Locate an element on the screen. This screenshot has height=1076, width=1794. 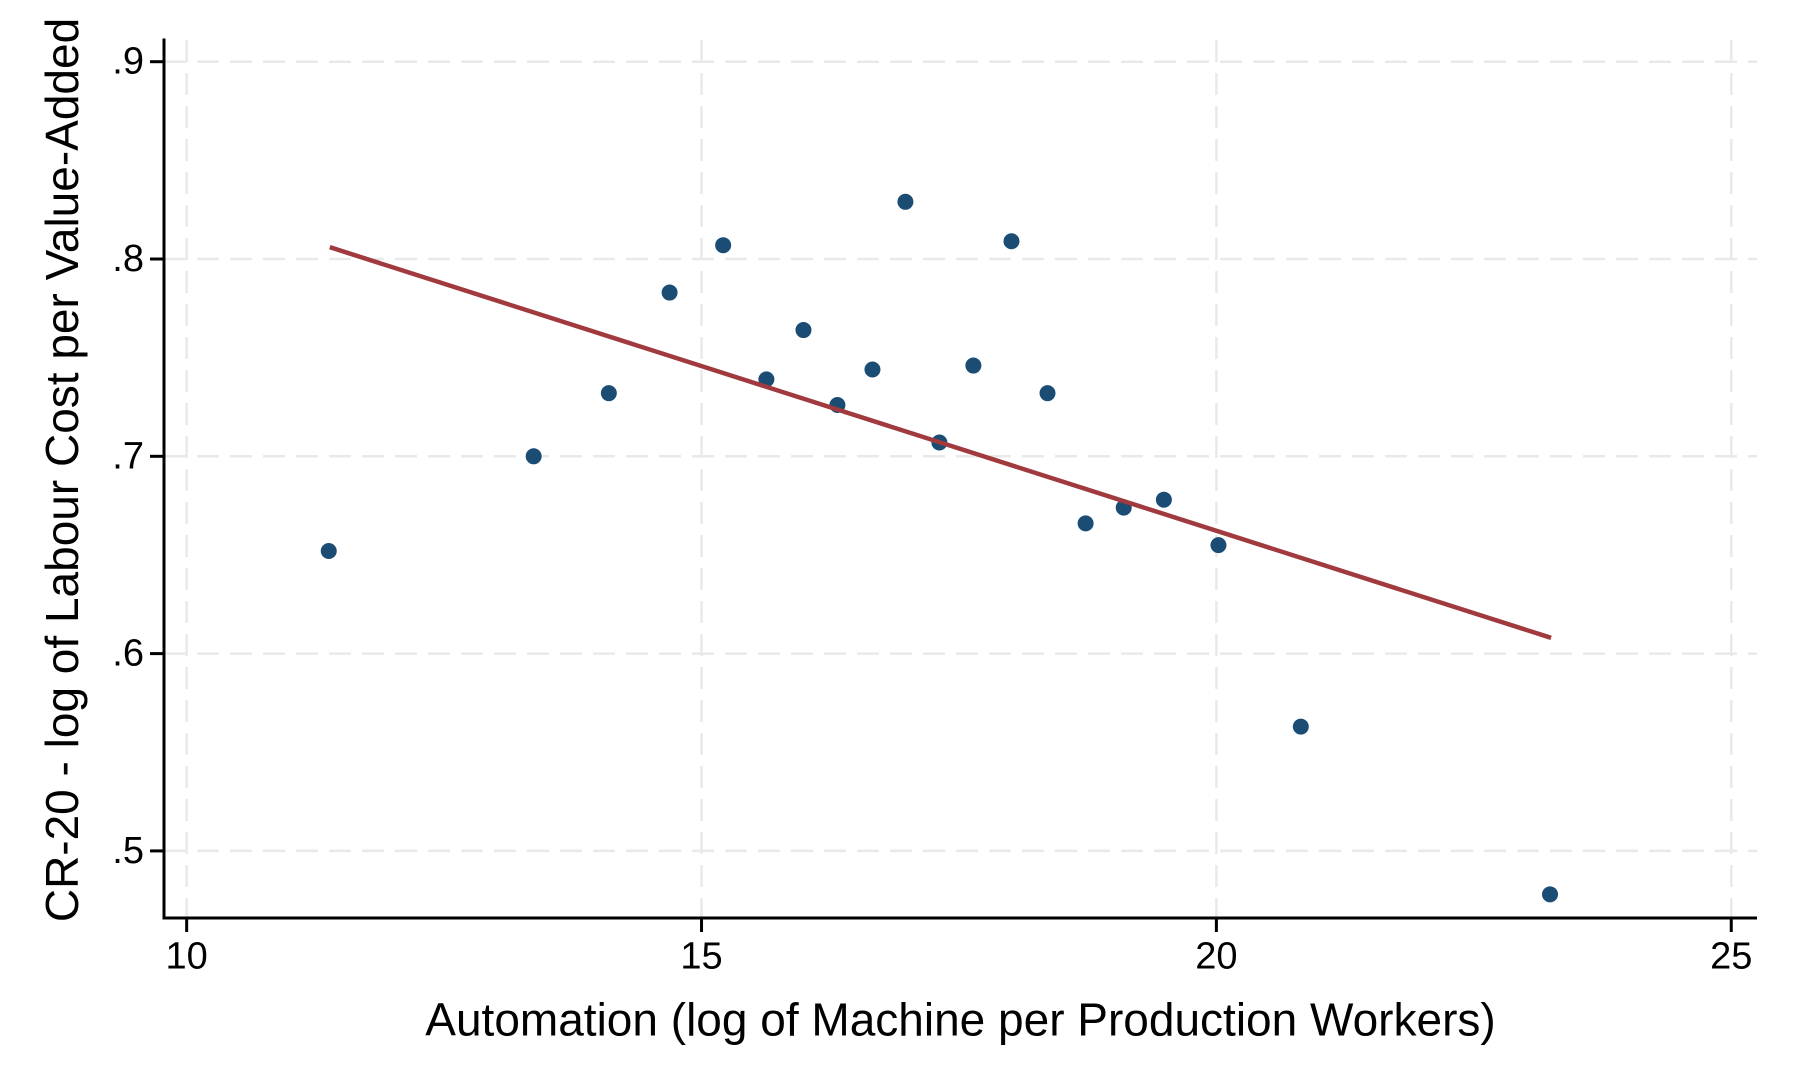
x-tick-label: 10 is located at coordinates (187, 956).